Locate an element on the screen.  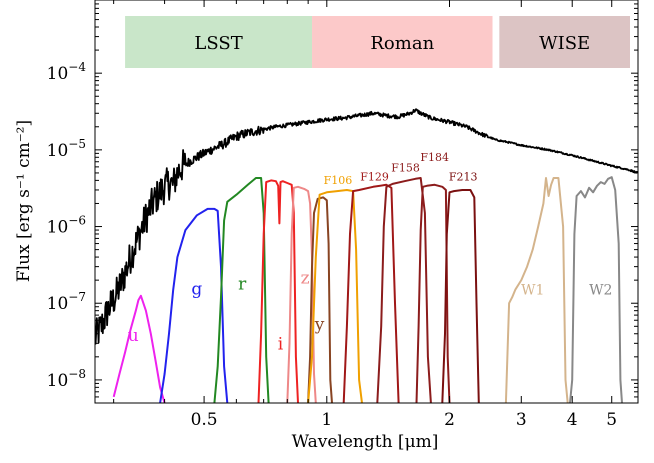
band-lsst is located at coordinates (219, 42).